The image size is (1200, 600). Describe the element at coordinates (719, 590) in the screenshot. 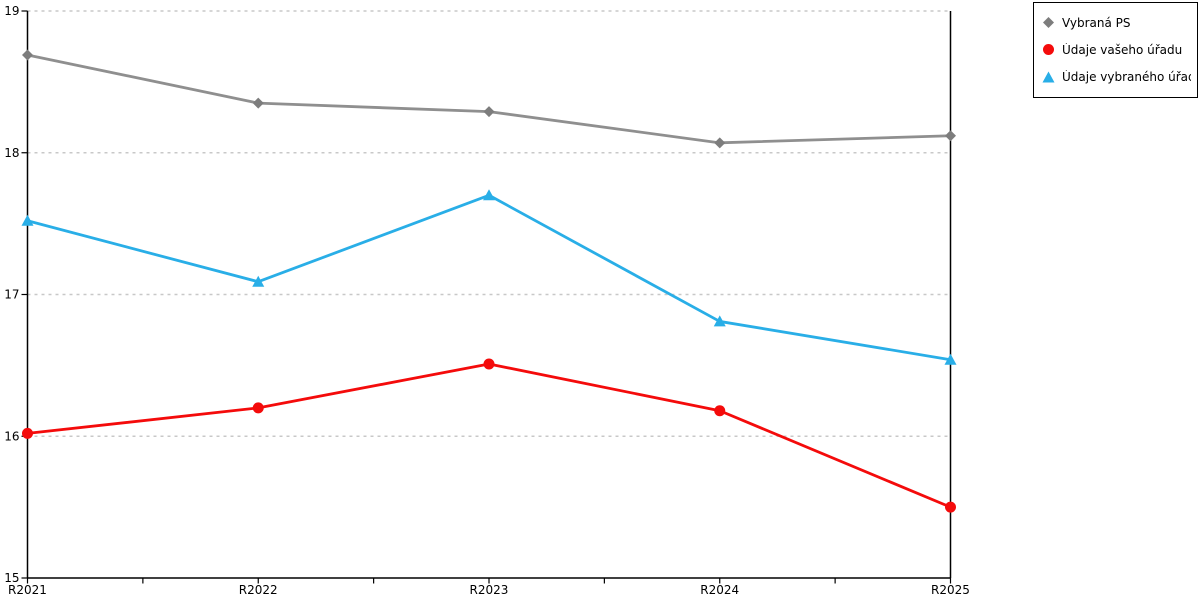

I see `x-axis-tick-label: R2024` at that location.